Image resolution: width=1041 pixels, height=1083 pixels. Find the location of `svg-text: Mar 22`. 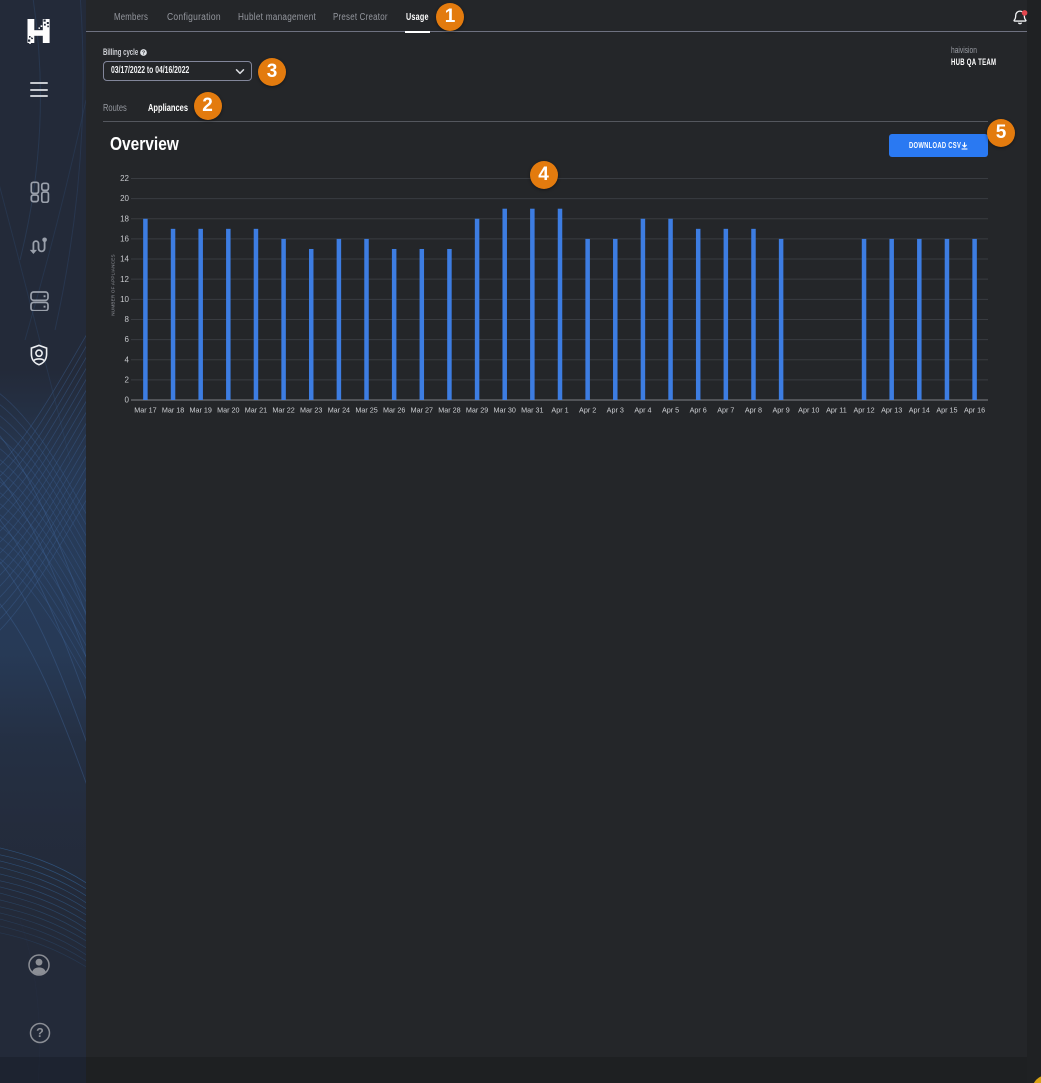

svg-text: Mar 22 is located at coordinates (283, 410).